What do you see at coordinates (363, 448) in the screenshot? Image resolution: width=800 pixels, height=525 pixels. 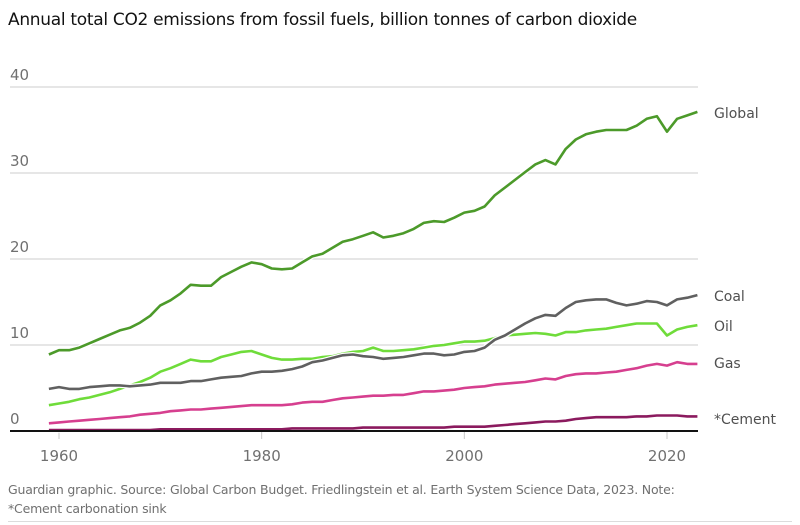 I see `x-axis: 1960 1980 2000 2020` at bounding box center [363, 448].